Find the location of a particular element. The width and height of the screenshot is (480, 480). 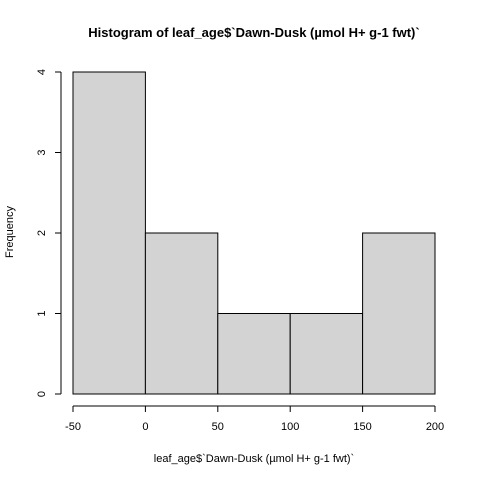

x-tick-label-1: 0 is located at coordinates (145, 427).